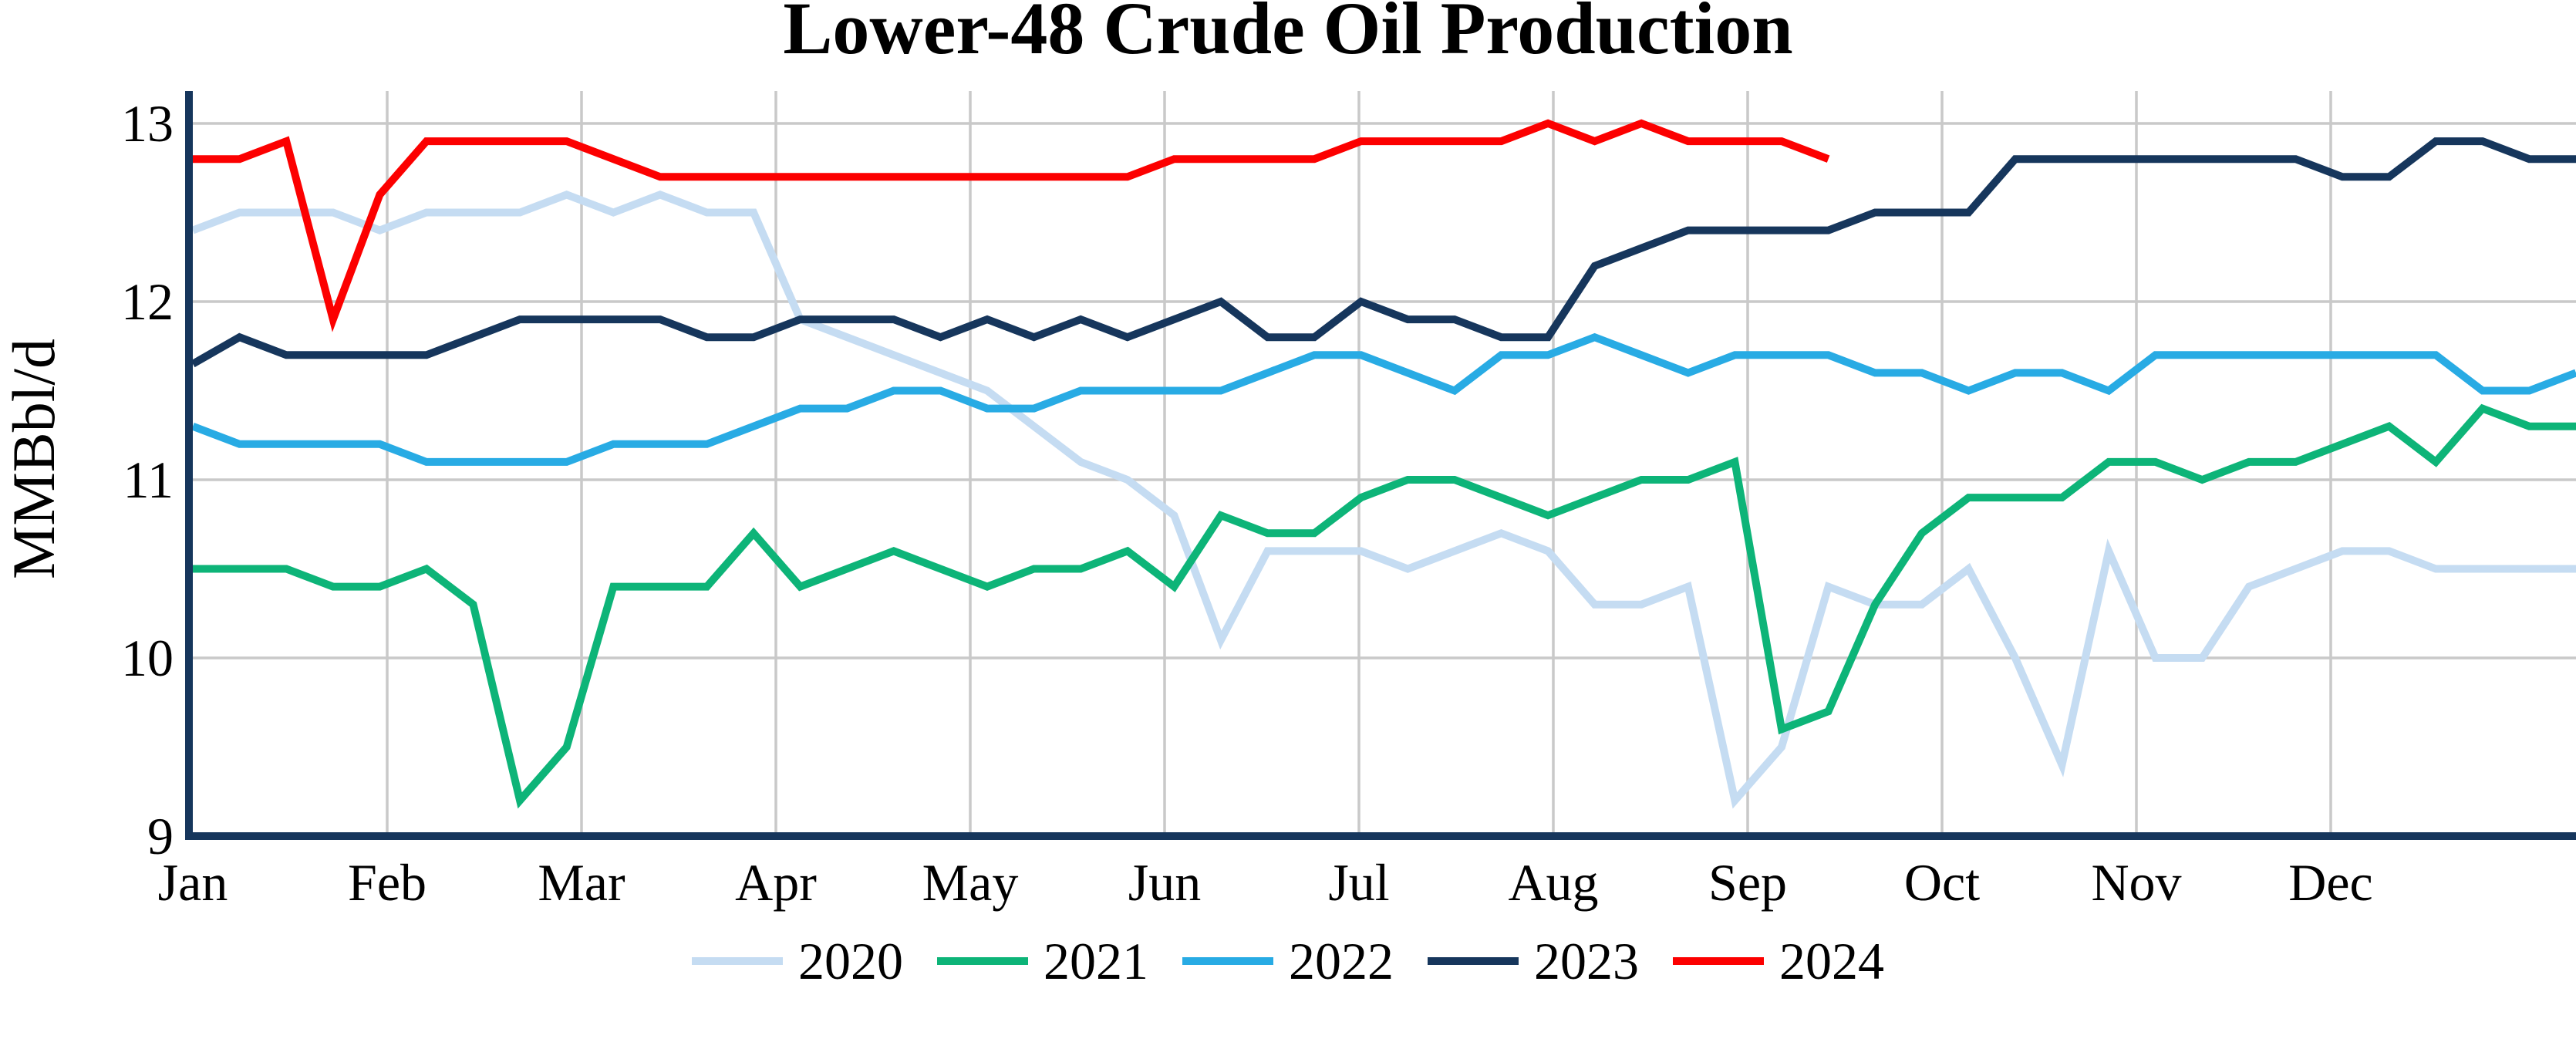 The image size is (2576, 1049). Describe the element at coordinates (148, 479) in the screenshot. I see `y-tick-label-11: 11` at that location.